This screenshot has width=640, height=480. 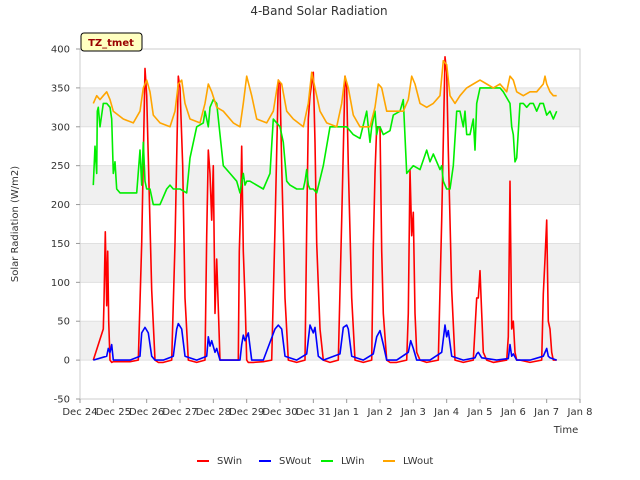 I want to click on y-tick-label: 300, so click(x=60, y=127).